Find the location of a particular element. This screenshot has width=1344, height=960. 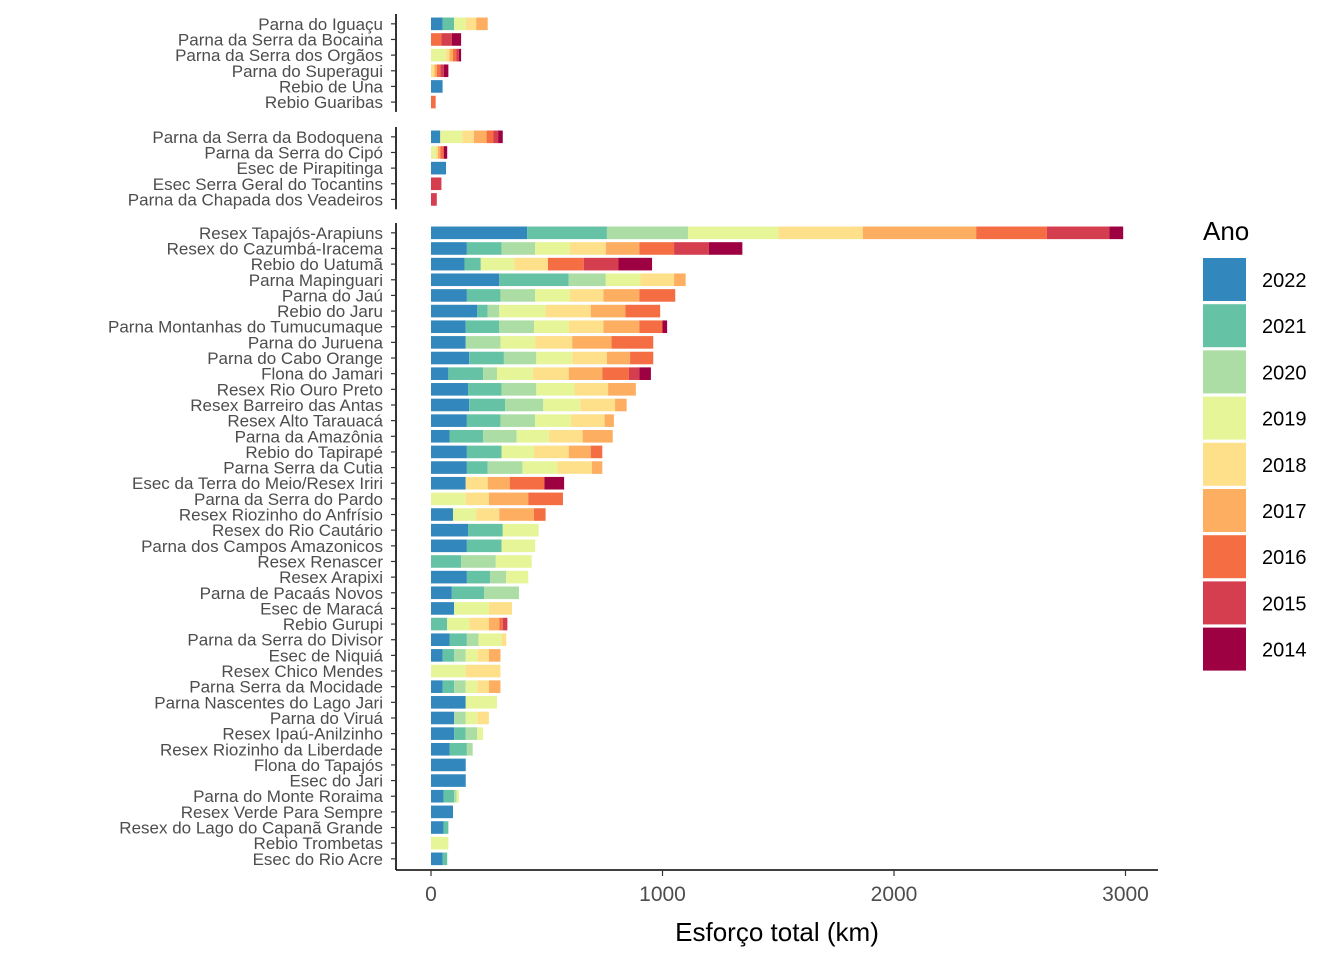

x-tick-label: 2000 is located at coordinates (894, 894).